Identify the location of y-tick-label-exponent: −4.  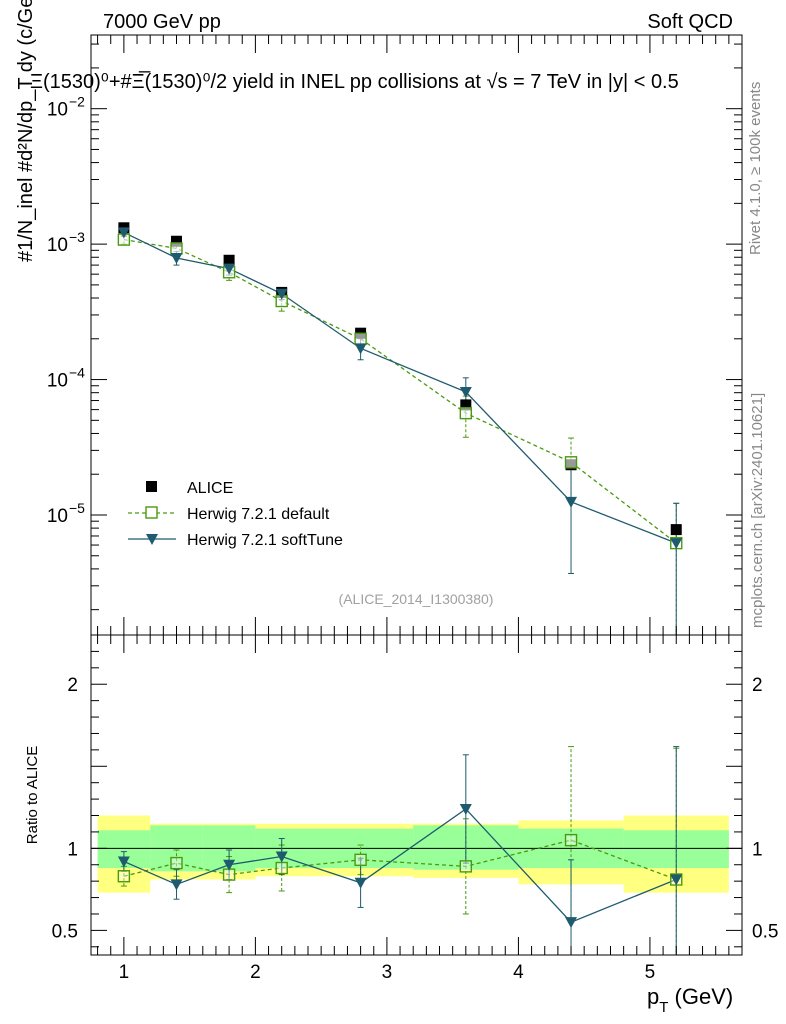
(77, 373).